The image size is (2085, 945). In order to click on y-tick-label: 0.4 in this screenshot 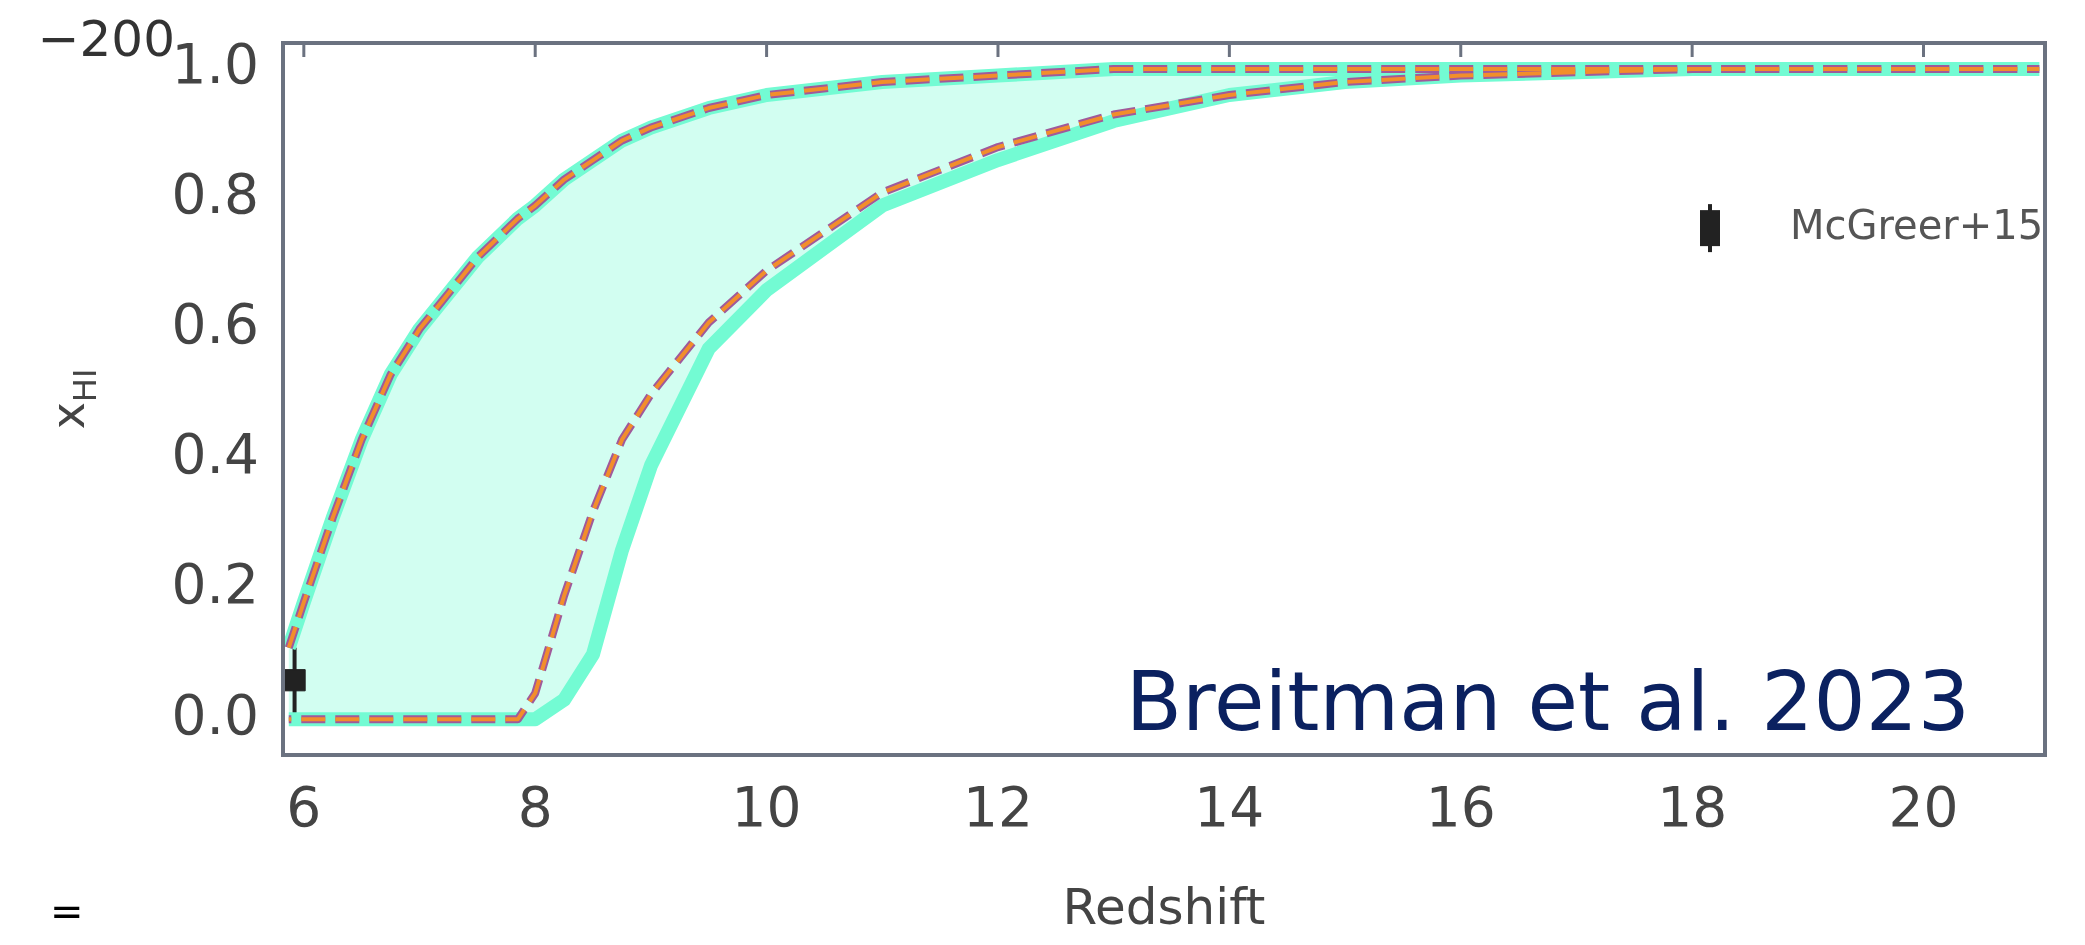, I will do `click(215, 454)`.